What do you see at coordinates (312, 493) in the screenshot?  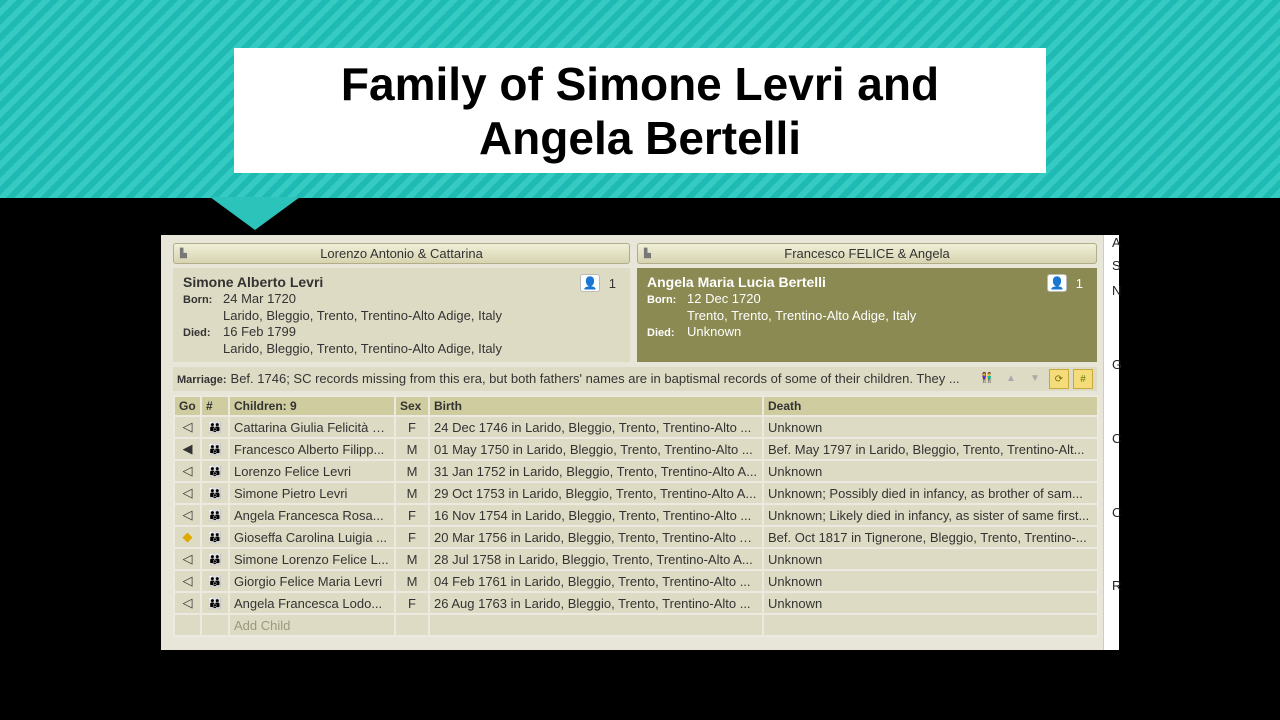 I see `child-name: Simone Pietro Levri` at bounding box center [312, 493].